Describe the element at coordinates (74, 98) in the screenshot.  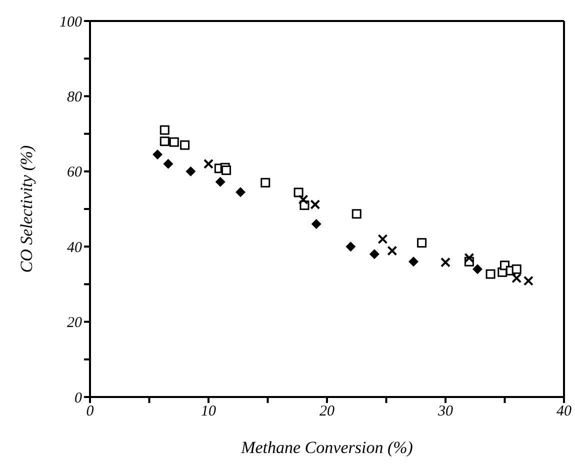
I see `y-tick-label: 80` at that location.